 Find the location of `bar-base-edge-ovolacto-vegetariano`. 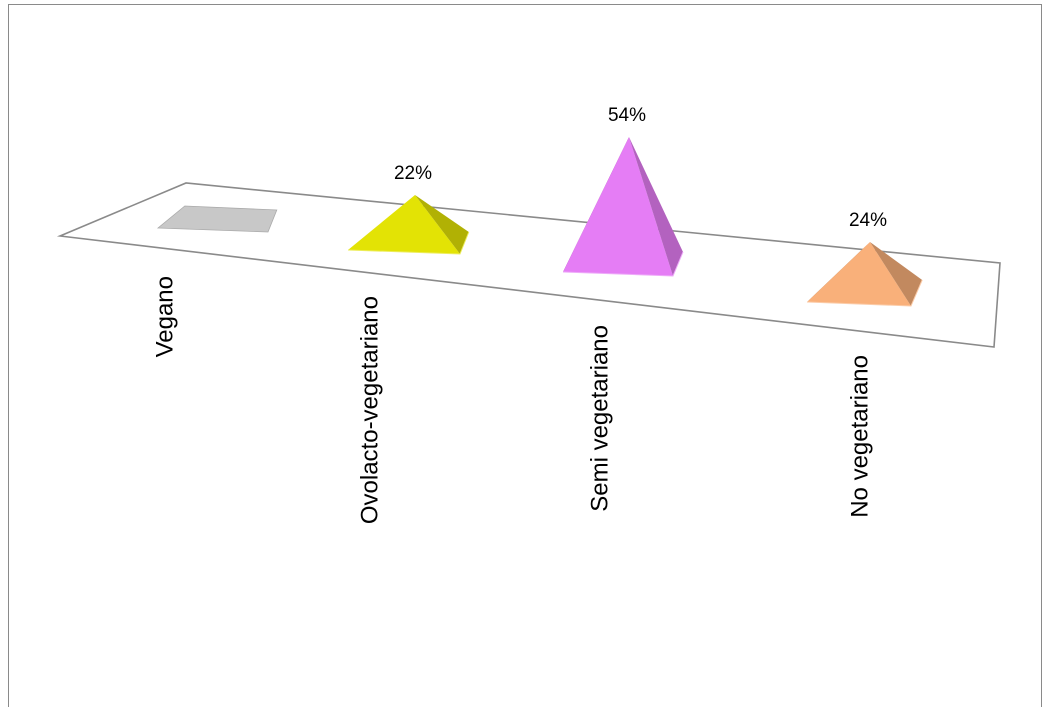

bar-base-edge-ovolacto-vegetariano is located at coordinates (408, 243).